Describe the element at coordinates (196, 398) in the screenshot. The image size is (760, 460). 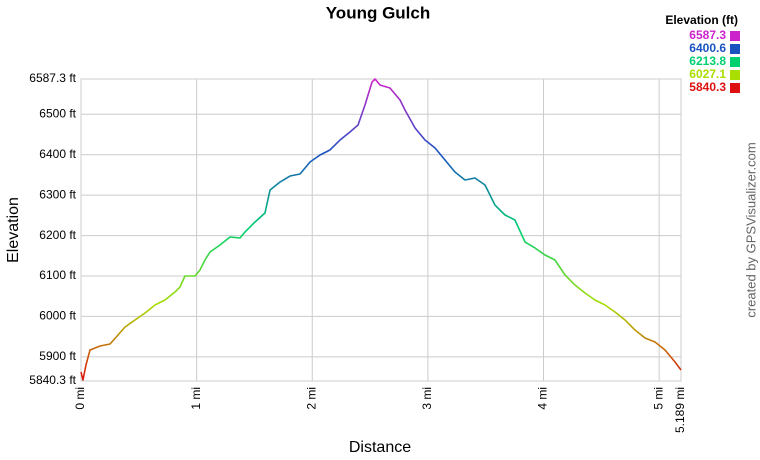
I see `x-tick-label: 1 mi` at that location.